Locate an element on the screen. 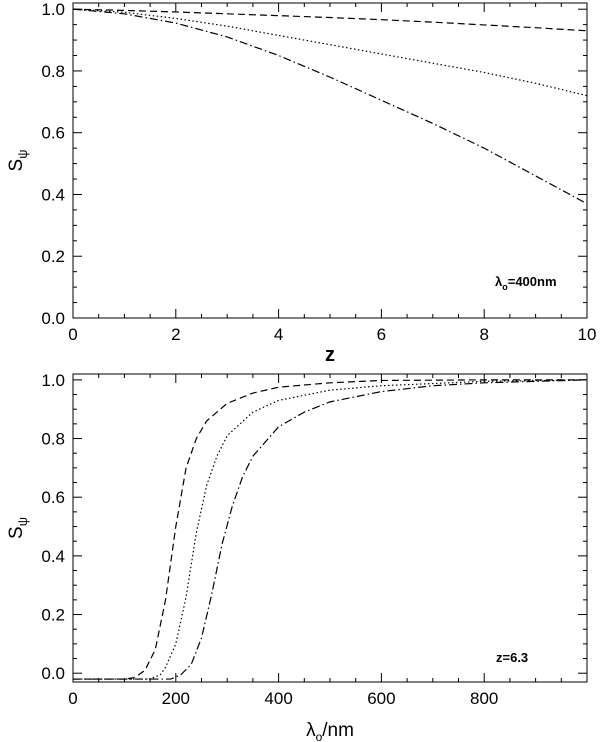 This screenshot has height=742, width=600. x-tick-label: 600 is located at coordinates (381, 698).